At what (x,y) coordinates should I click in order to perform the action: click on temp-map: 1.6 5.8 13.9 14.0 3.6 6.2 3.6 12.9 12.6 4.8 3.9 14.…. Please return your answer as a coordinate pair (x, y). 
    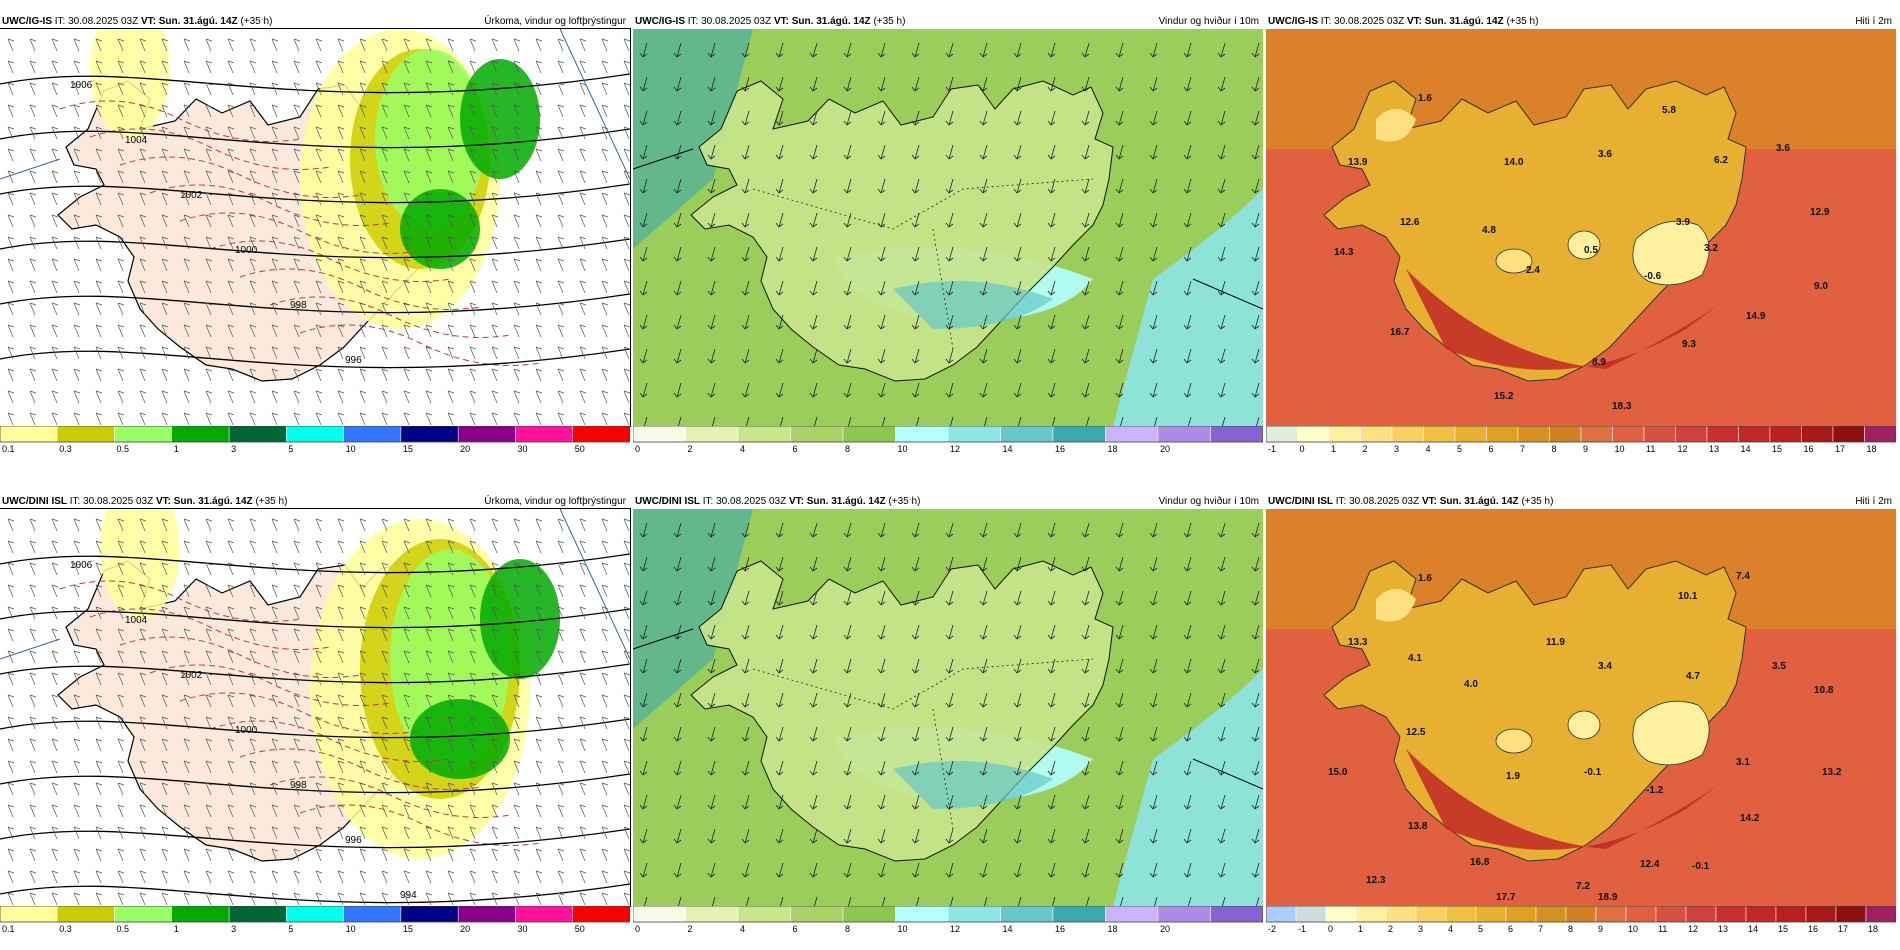
    Looking at the image, I should click on (1581, 227).